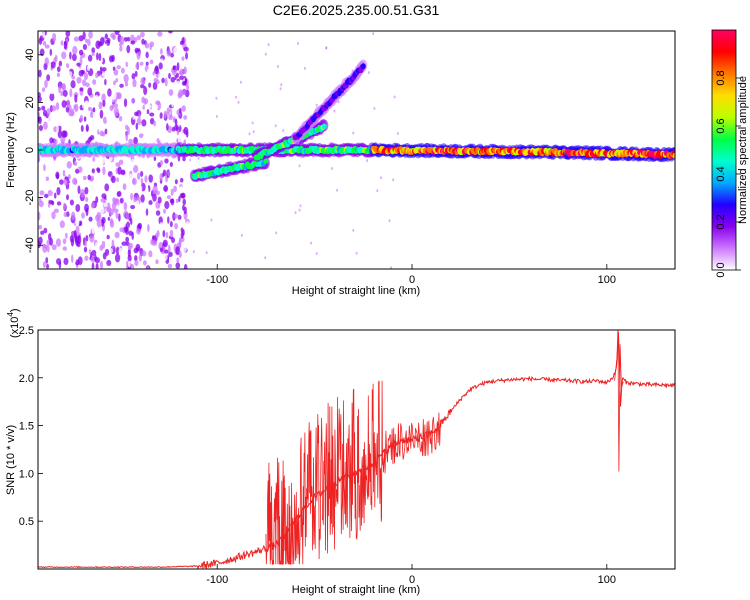 This screenshot has height=600, width=750. Describe the element at coordinates (721, 125) in the screenshot. I see `colorbar-tick-label: 0.6` at that location.